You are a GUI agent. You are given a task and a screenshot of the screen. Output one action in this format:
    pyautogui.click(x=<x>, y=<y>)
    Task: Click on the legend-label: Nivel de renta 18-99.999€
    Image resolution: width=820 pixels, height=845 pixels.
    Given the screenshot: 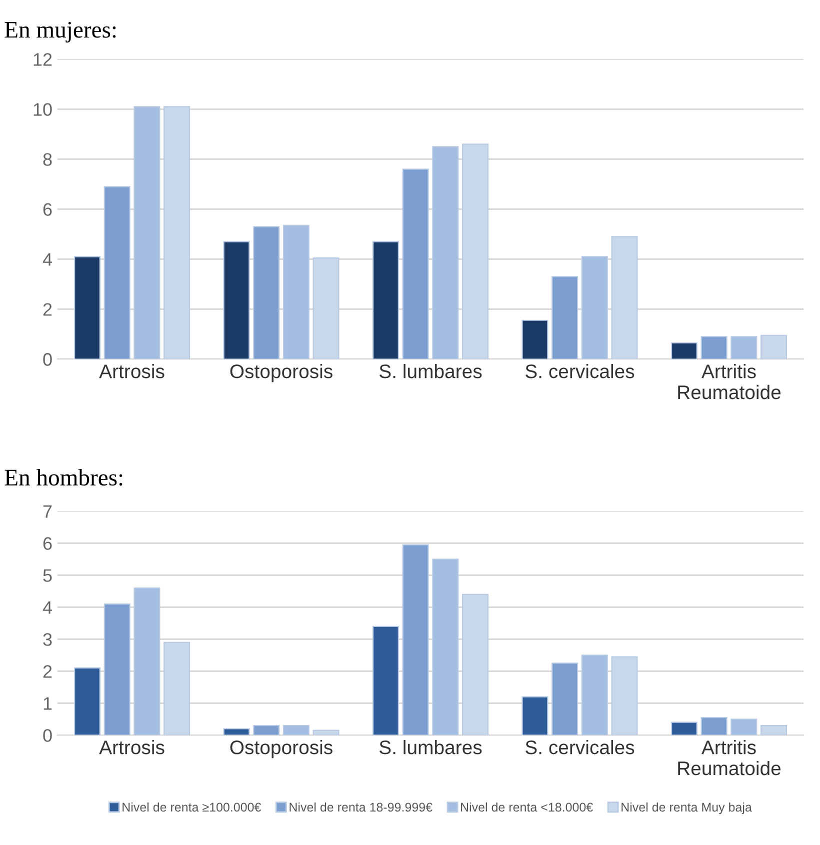 What is the action you would take?
    pyautogui.click(x=361, y=807)
    